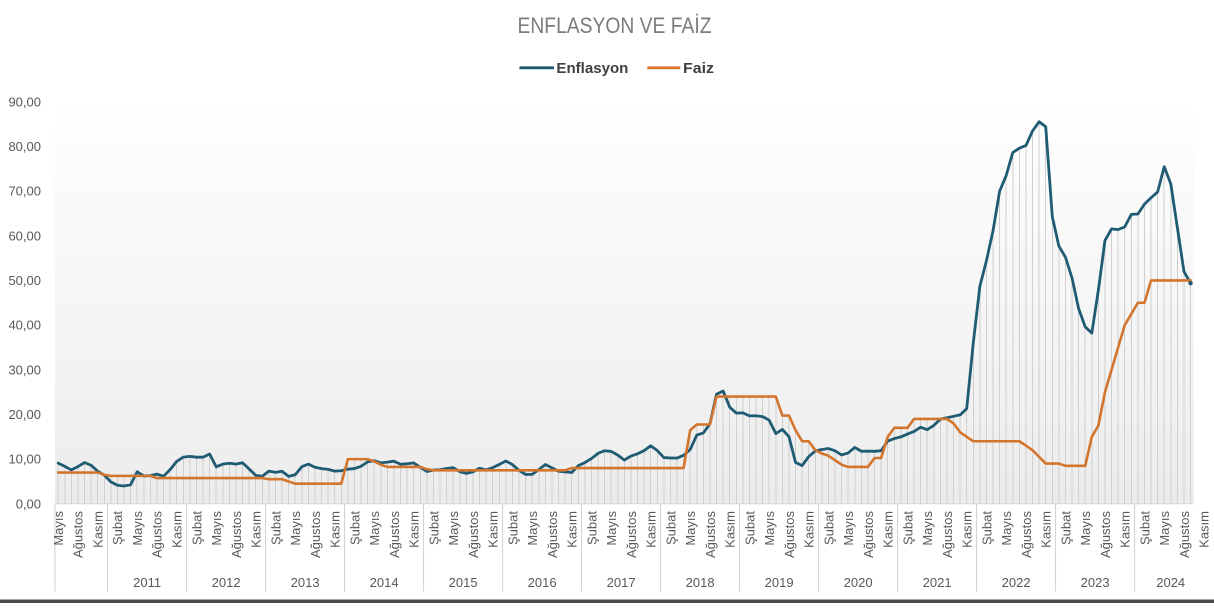 The width and height of the screenshot is (1214, 608). I want to click on svg-text: 2014, so click(384, 582).